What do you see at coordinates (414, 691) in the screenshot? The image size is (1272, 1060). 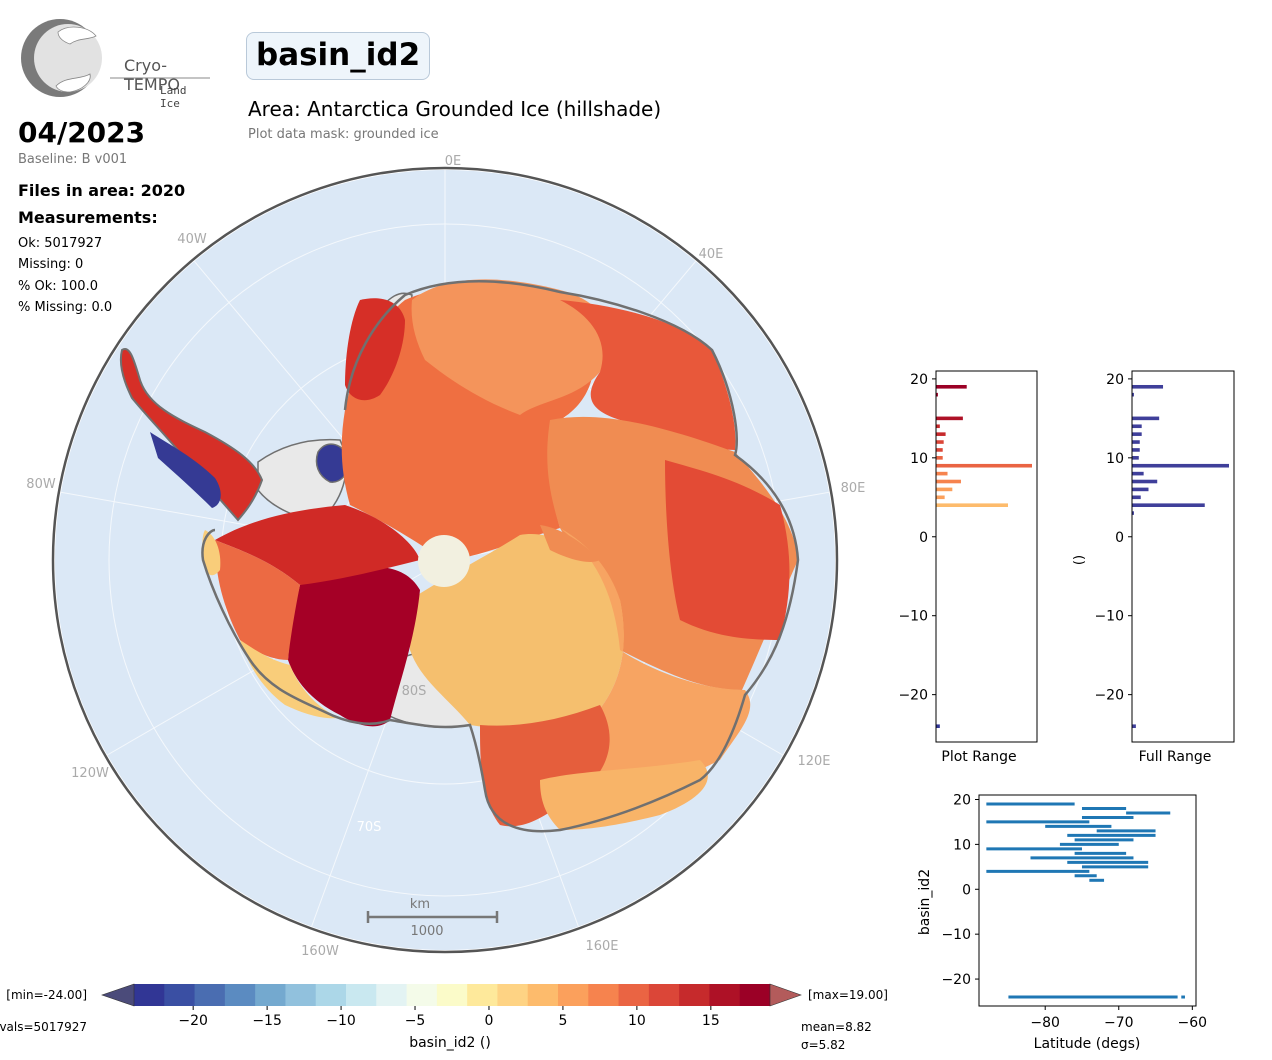 I see `lat-label-80S: 80S` at bounding box center [414, 691].